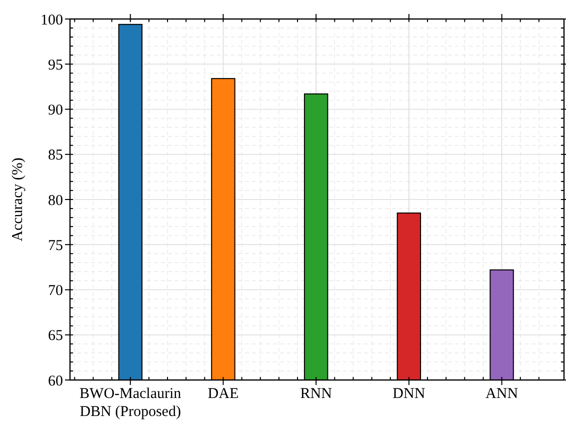 The width and height of the screenshot is (566, 423). What do you see at coordinates (502, 394) in the screenshot?
I see `x-tick-label: ANN` at bounding box center [502, 394].